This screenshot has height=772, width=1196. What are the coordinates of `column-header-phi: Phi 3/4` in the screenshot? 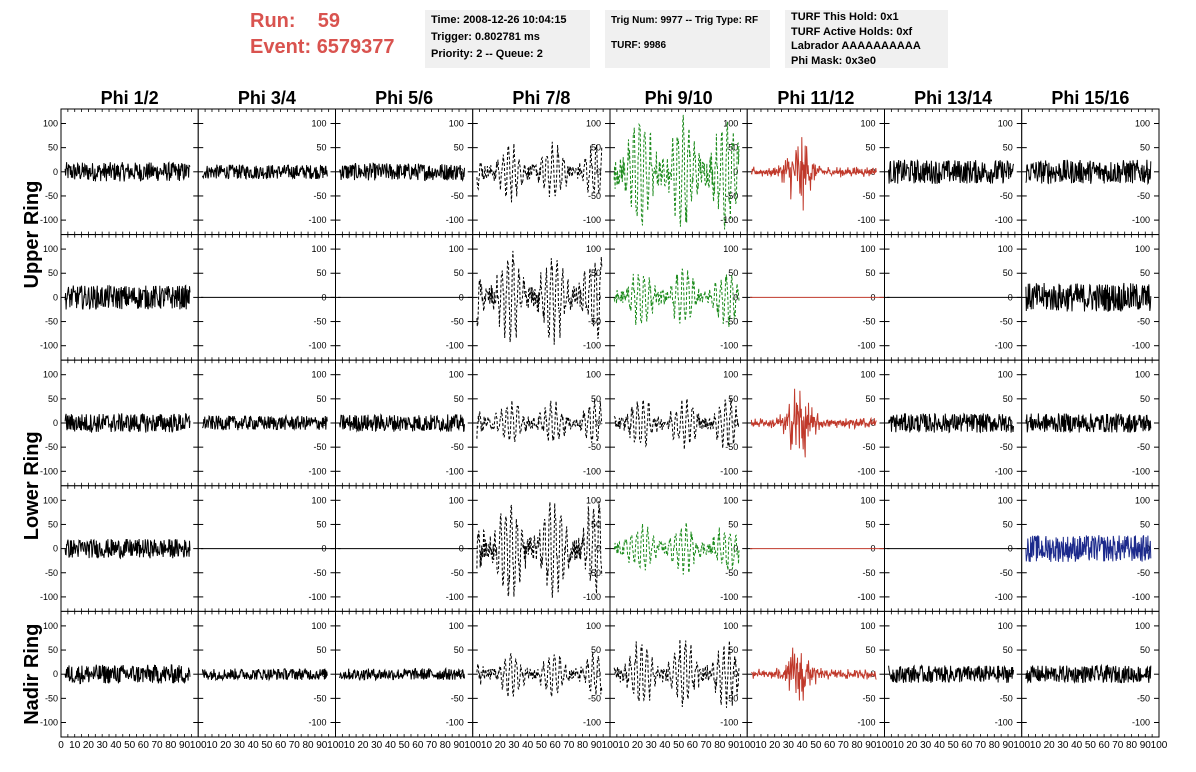 It's located at (267, 98).